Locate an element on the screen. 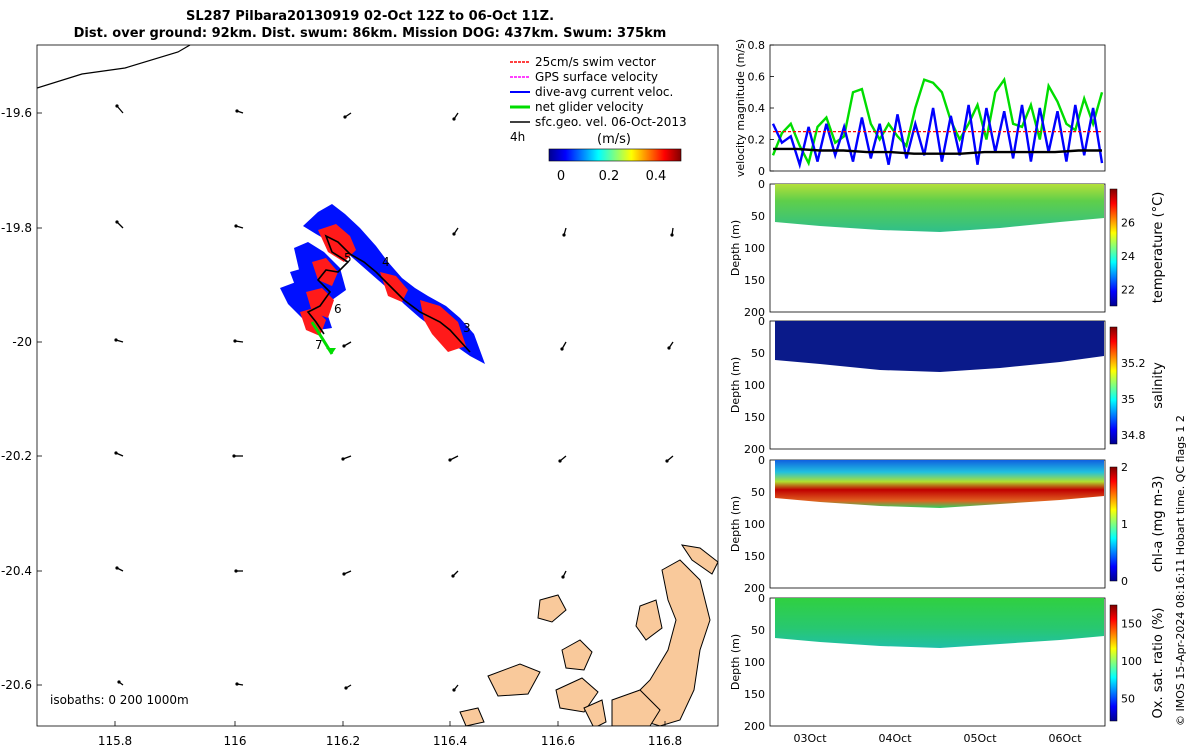 This screenshot has height=750, width=1200. colorbar-label: Ox. sat. ratio (%) is located at coordinates (1158, 663).